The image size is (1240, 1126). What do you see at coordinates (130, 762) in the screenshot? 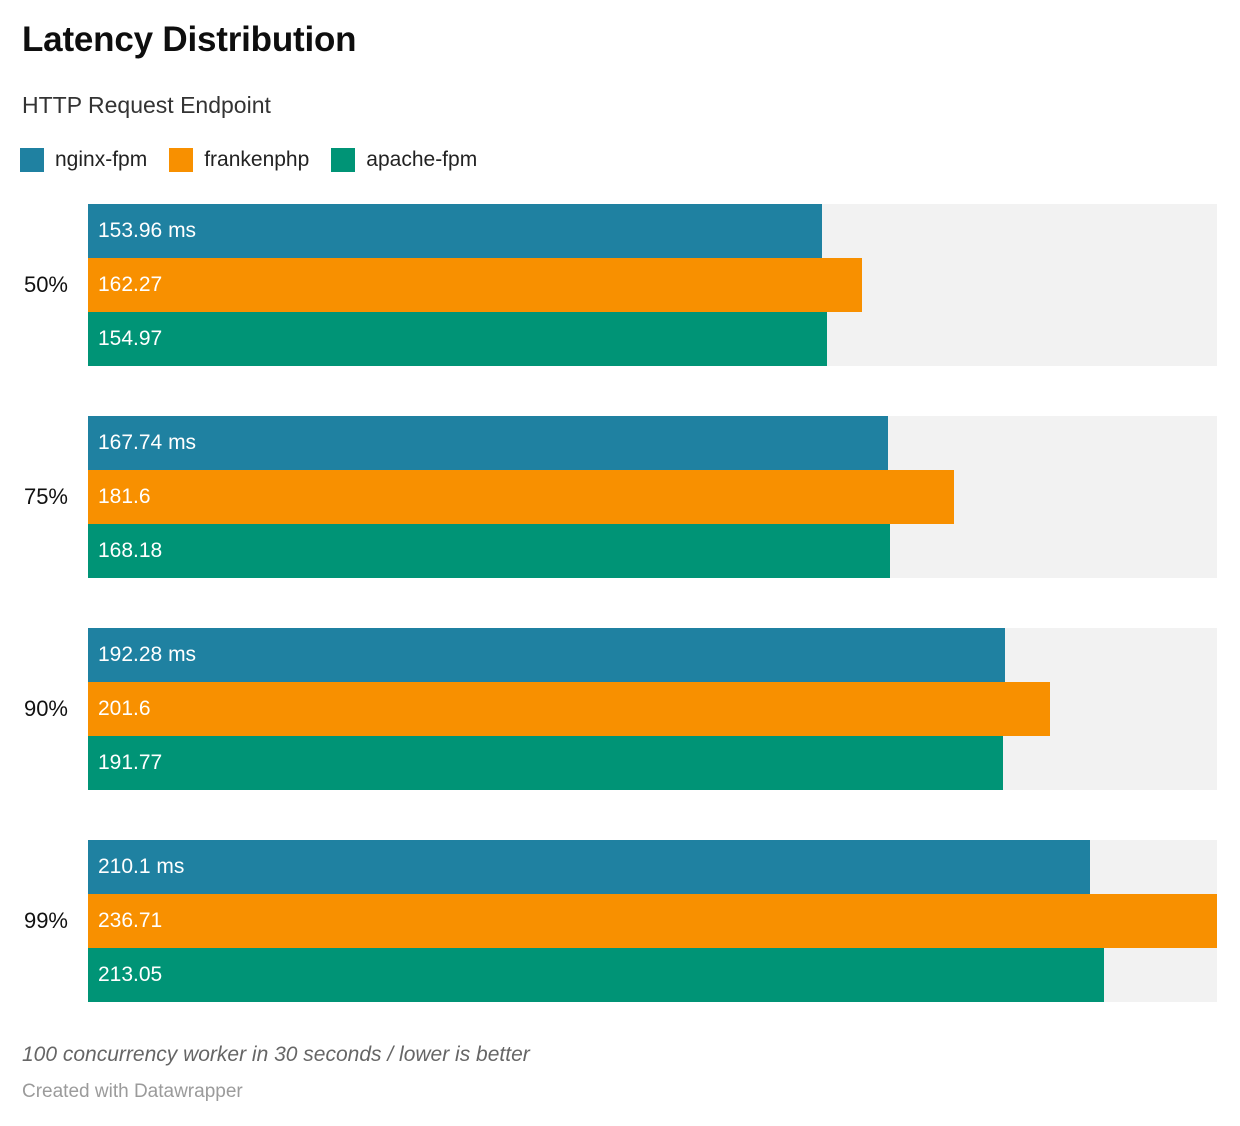
I see `bar-value-label: 191.77` at bounding box center [130, 762].